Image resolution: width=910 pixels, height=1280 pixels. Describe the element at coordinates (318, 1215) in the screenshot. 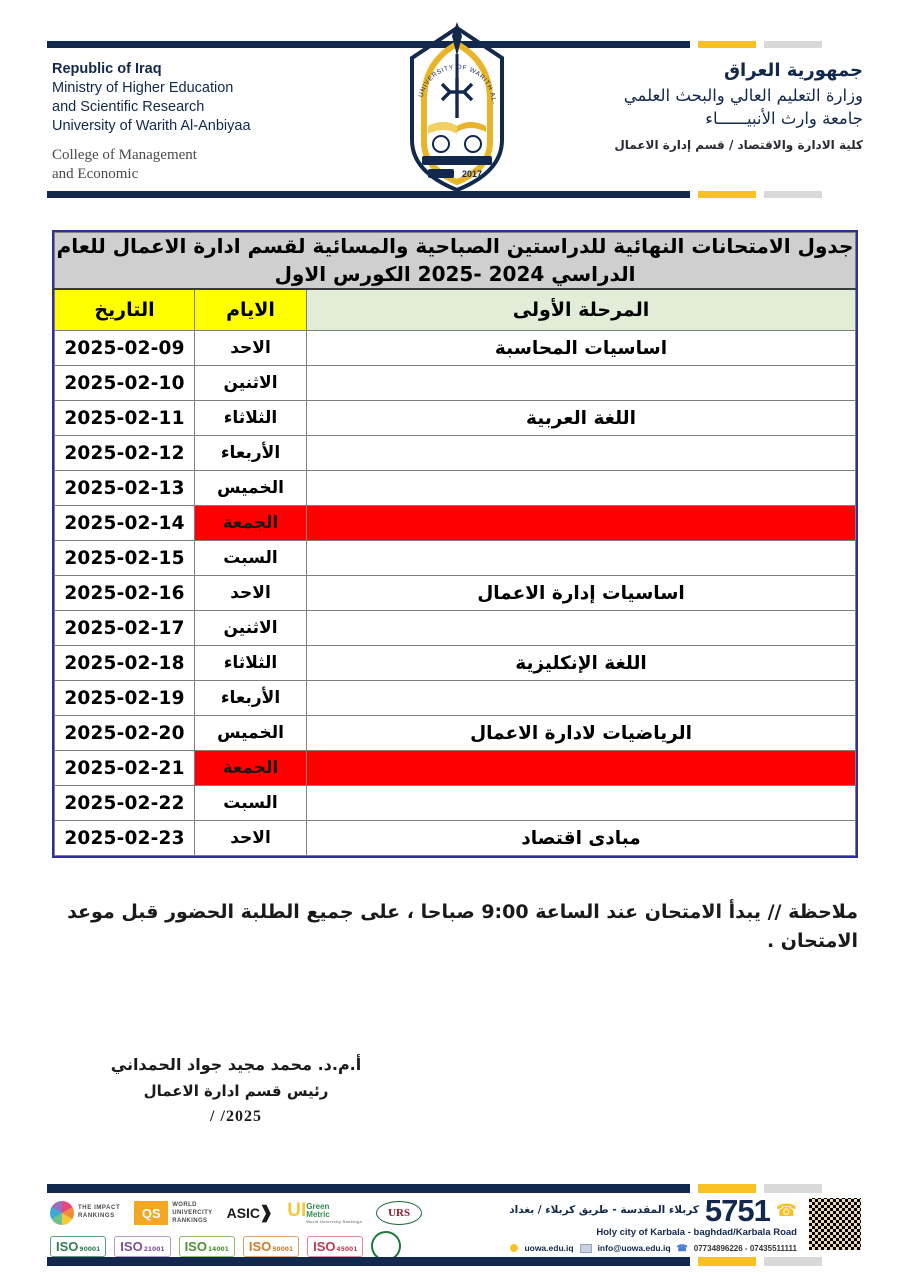

I see `greenmetric-label-2: Metric` at that location.